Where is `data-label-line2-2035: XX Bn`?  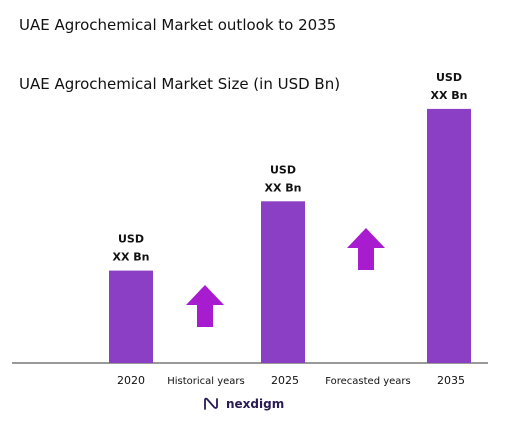
data-label-line2-2035: XX Bn is located at coordinates (448, 95).